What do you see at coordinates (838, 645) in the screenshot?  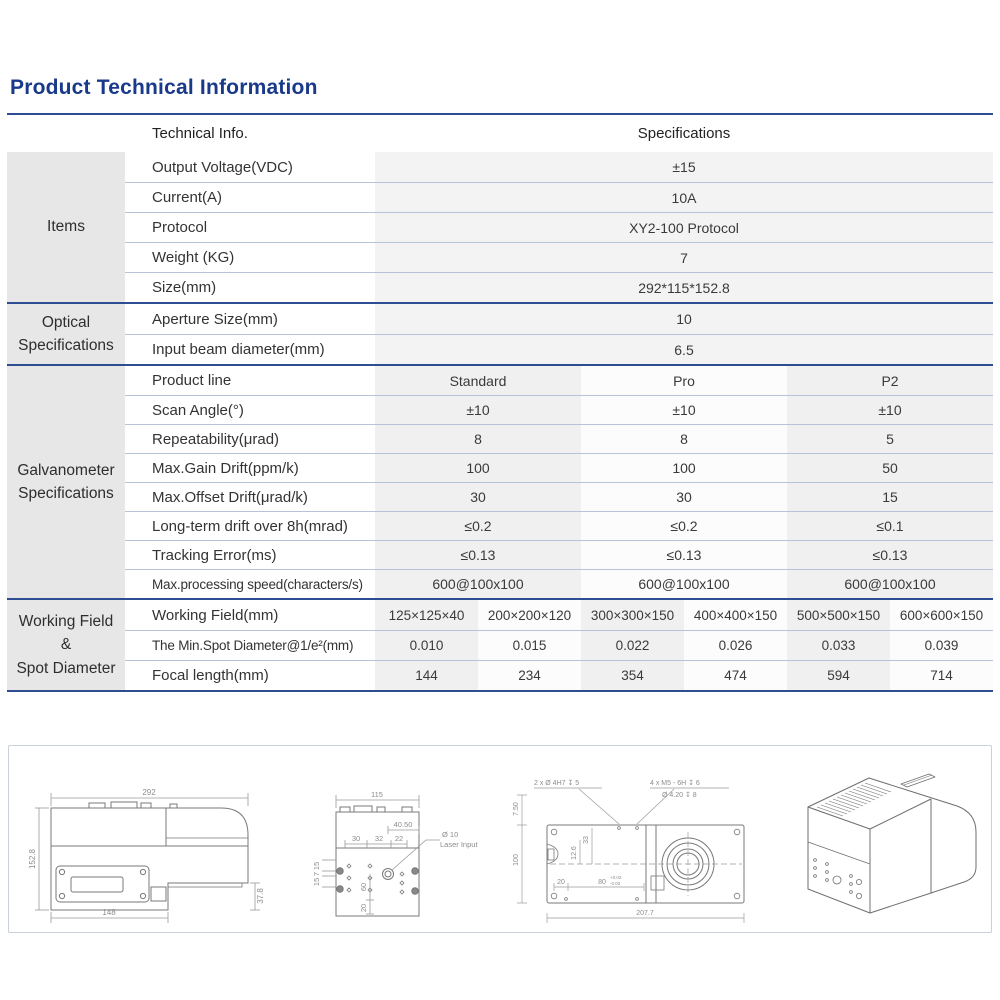 I see `spec-value: 0.033` at bounding box center [838, 645].